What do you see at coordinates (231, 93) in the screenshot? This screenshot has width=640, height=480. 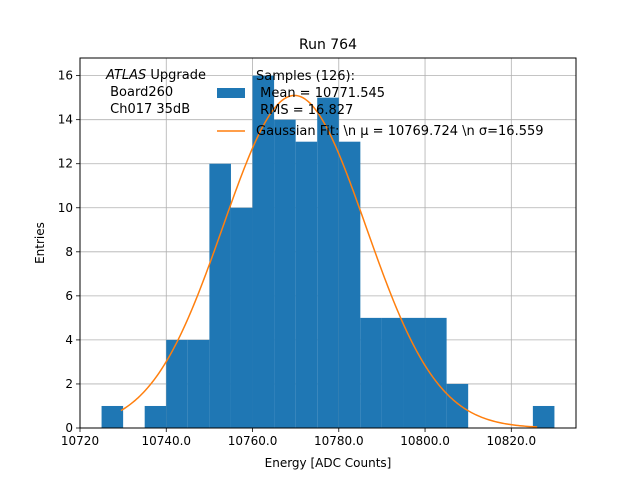 I see `legend-swatch-samples` at bounding box center [231, 93].